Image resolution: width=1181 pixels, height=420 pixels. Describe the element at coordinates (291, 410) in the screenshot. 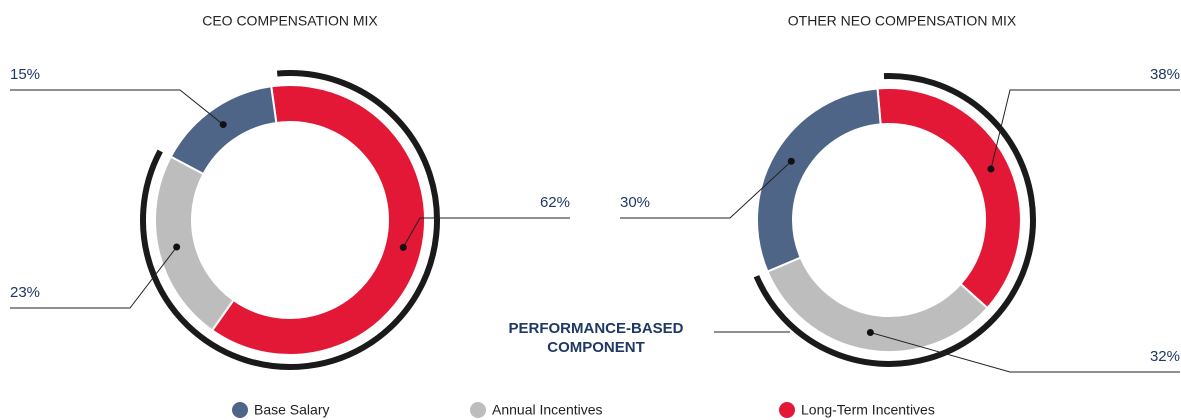

I see `legend-label: Base Salary` at that location.